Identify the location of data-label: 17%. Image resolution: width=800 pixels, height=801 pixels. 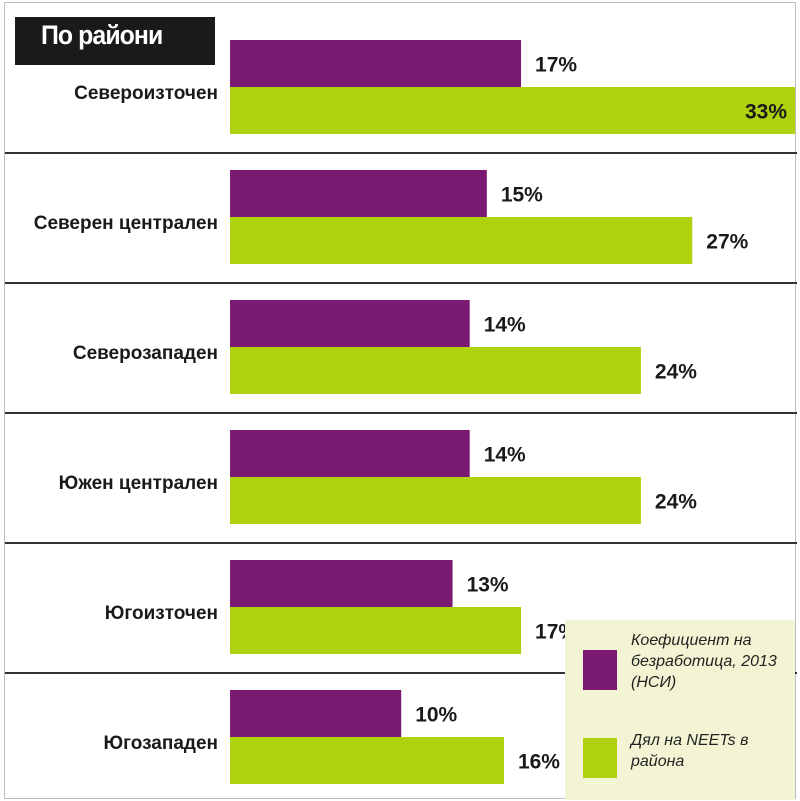
(556, 65).